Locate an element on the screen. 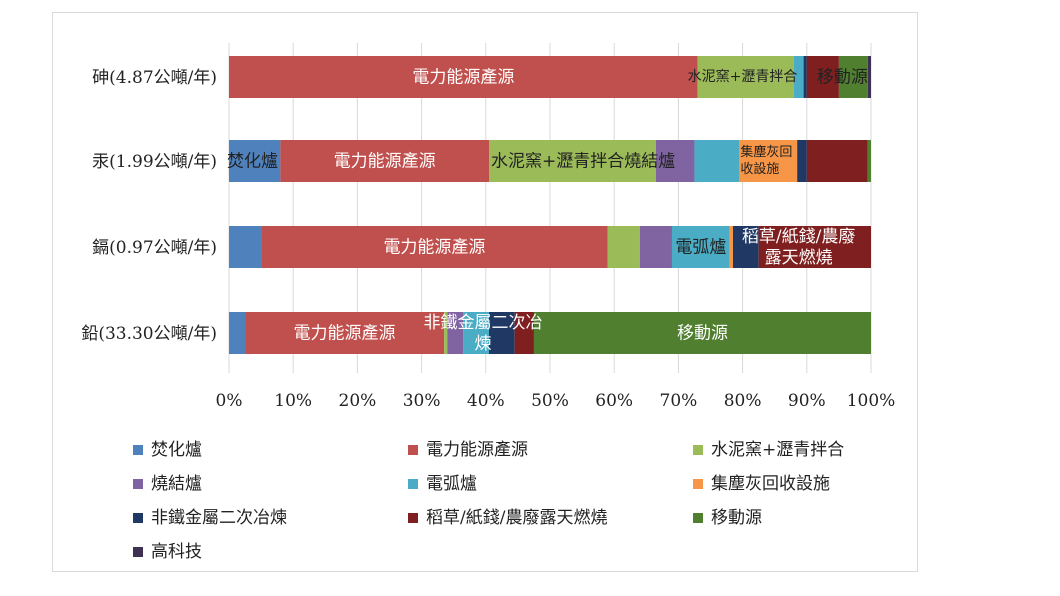 The image size is (1060, 596). legend-label: 稻草/紙錢/農廢露天燃燒 is located at coordinates (516, 518).